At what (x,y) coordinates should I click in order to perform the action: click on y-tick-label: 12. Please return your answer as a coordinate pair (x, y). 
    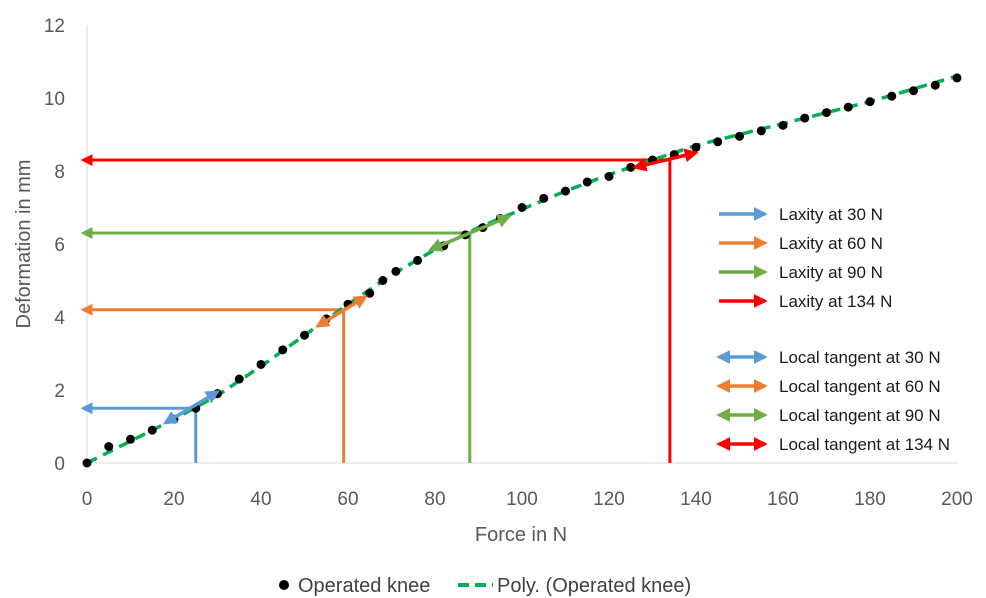
    Looking at the image, I should click on (54, 26).